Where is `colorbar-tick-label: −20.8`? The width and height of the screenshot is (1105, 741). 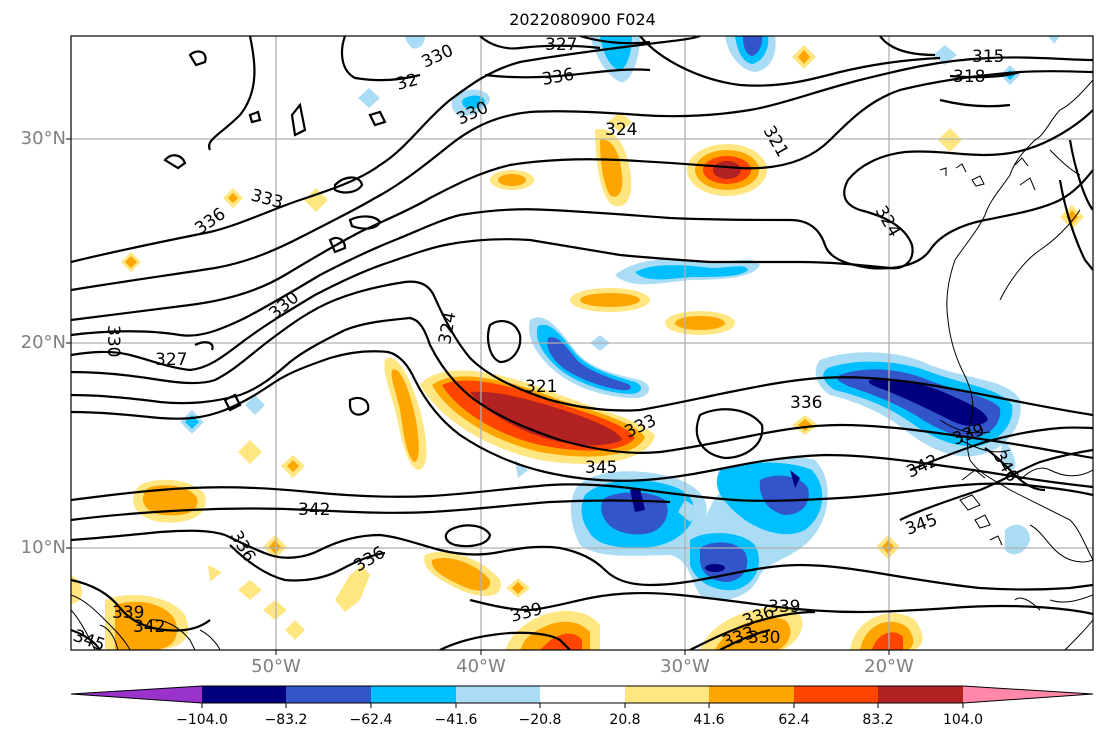 colorbar-tick-label: −20.8 is located at coordinates (540, 720).